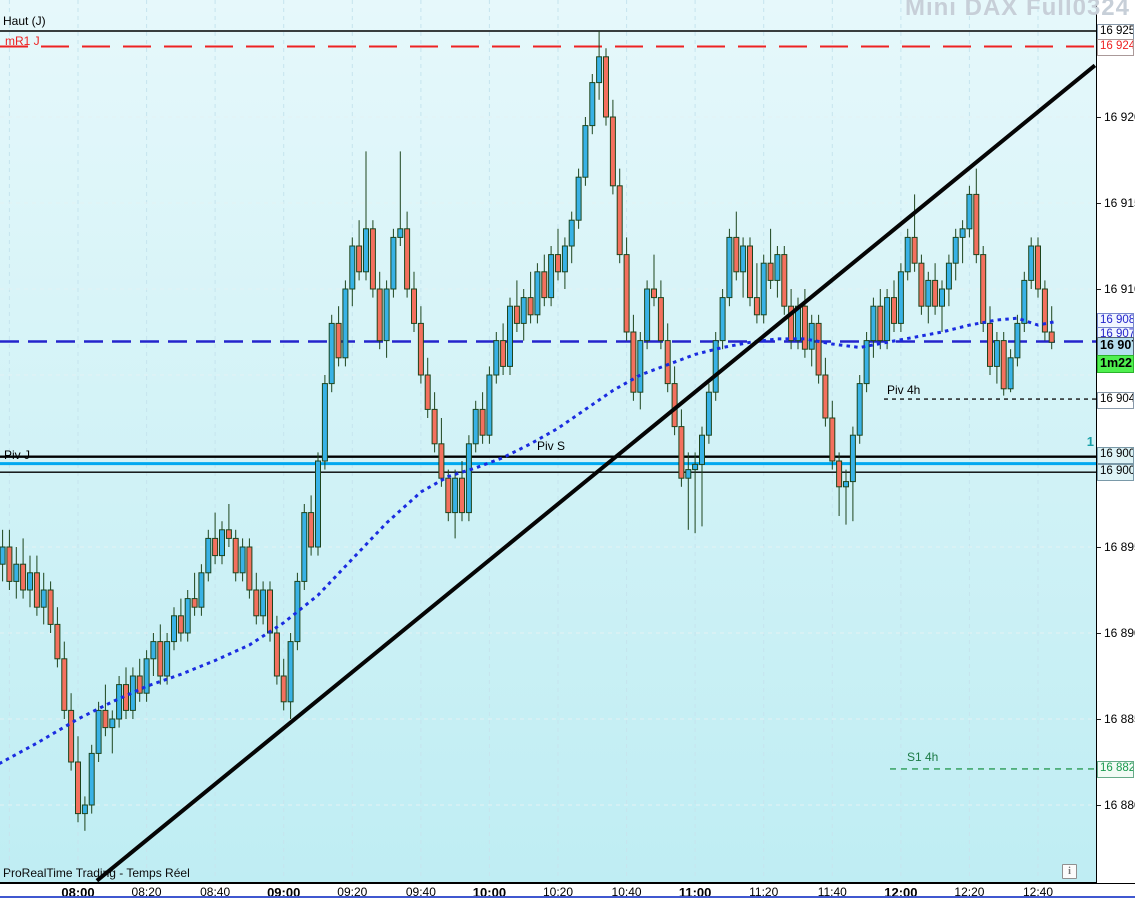  I want to click on price-tag: 16 904, so click(1115, 400).